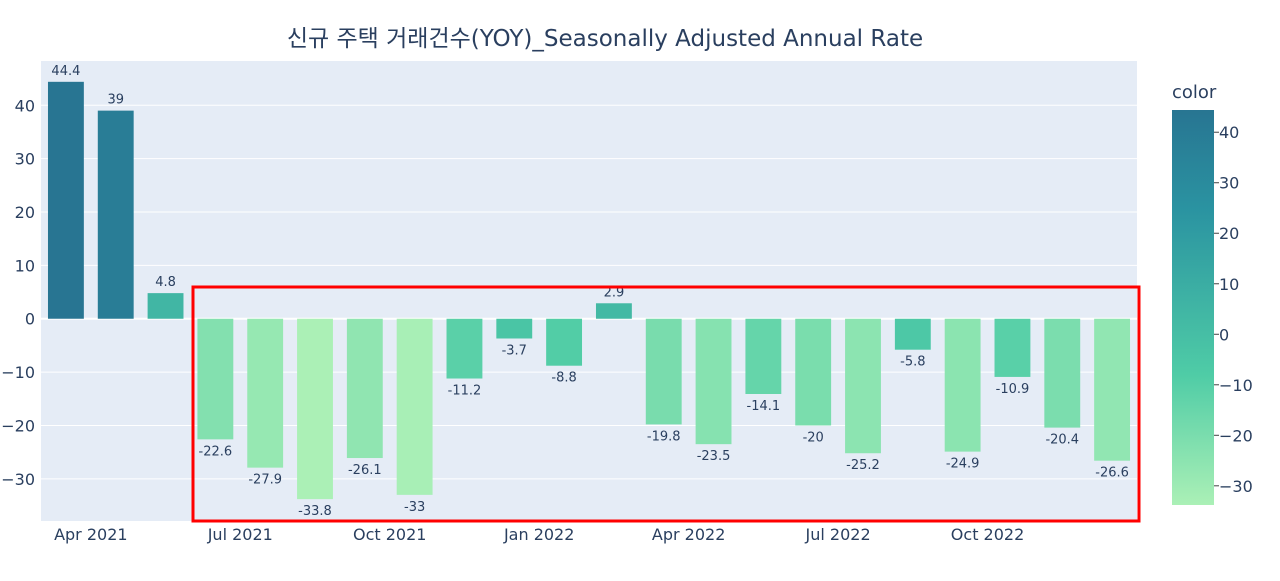 The image size is (1280, 581). Describe the element at coordinates (838, 534) in the screenshot. I see `x-tick-label: Jul 2022` at that location.